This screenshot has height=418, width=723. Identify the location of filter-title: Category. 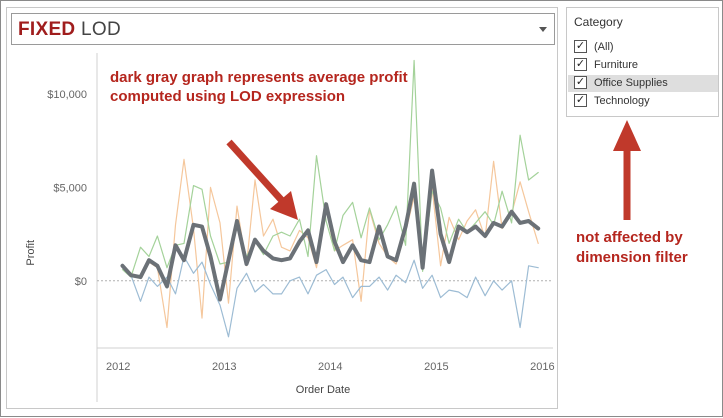
(598, 22).